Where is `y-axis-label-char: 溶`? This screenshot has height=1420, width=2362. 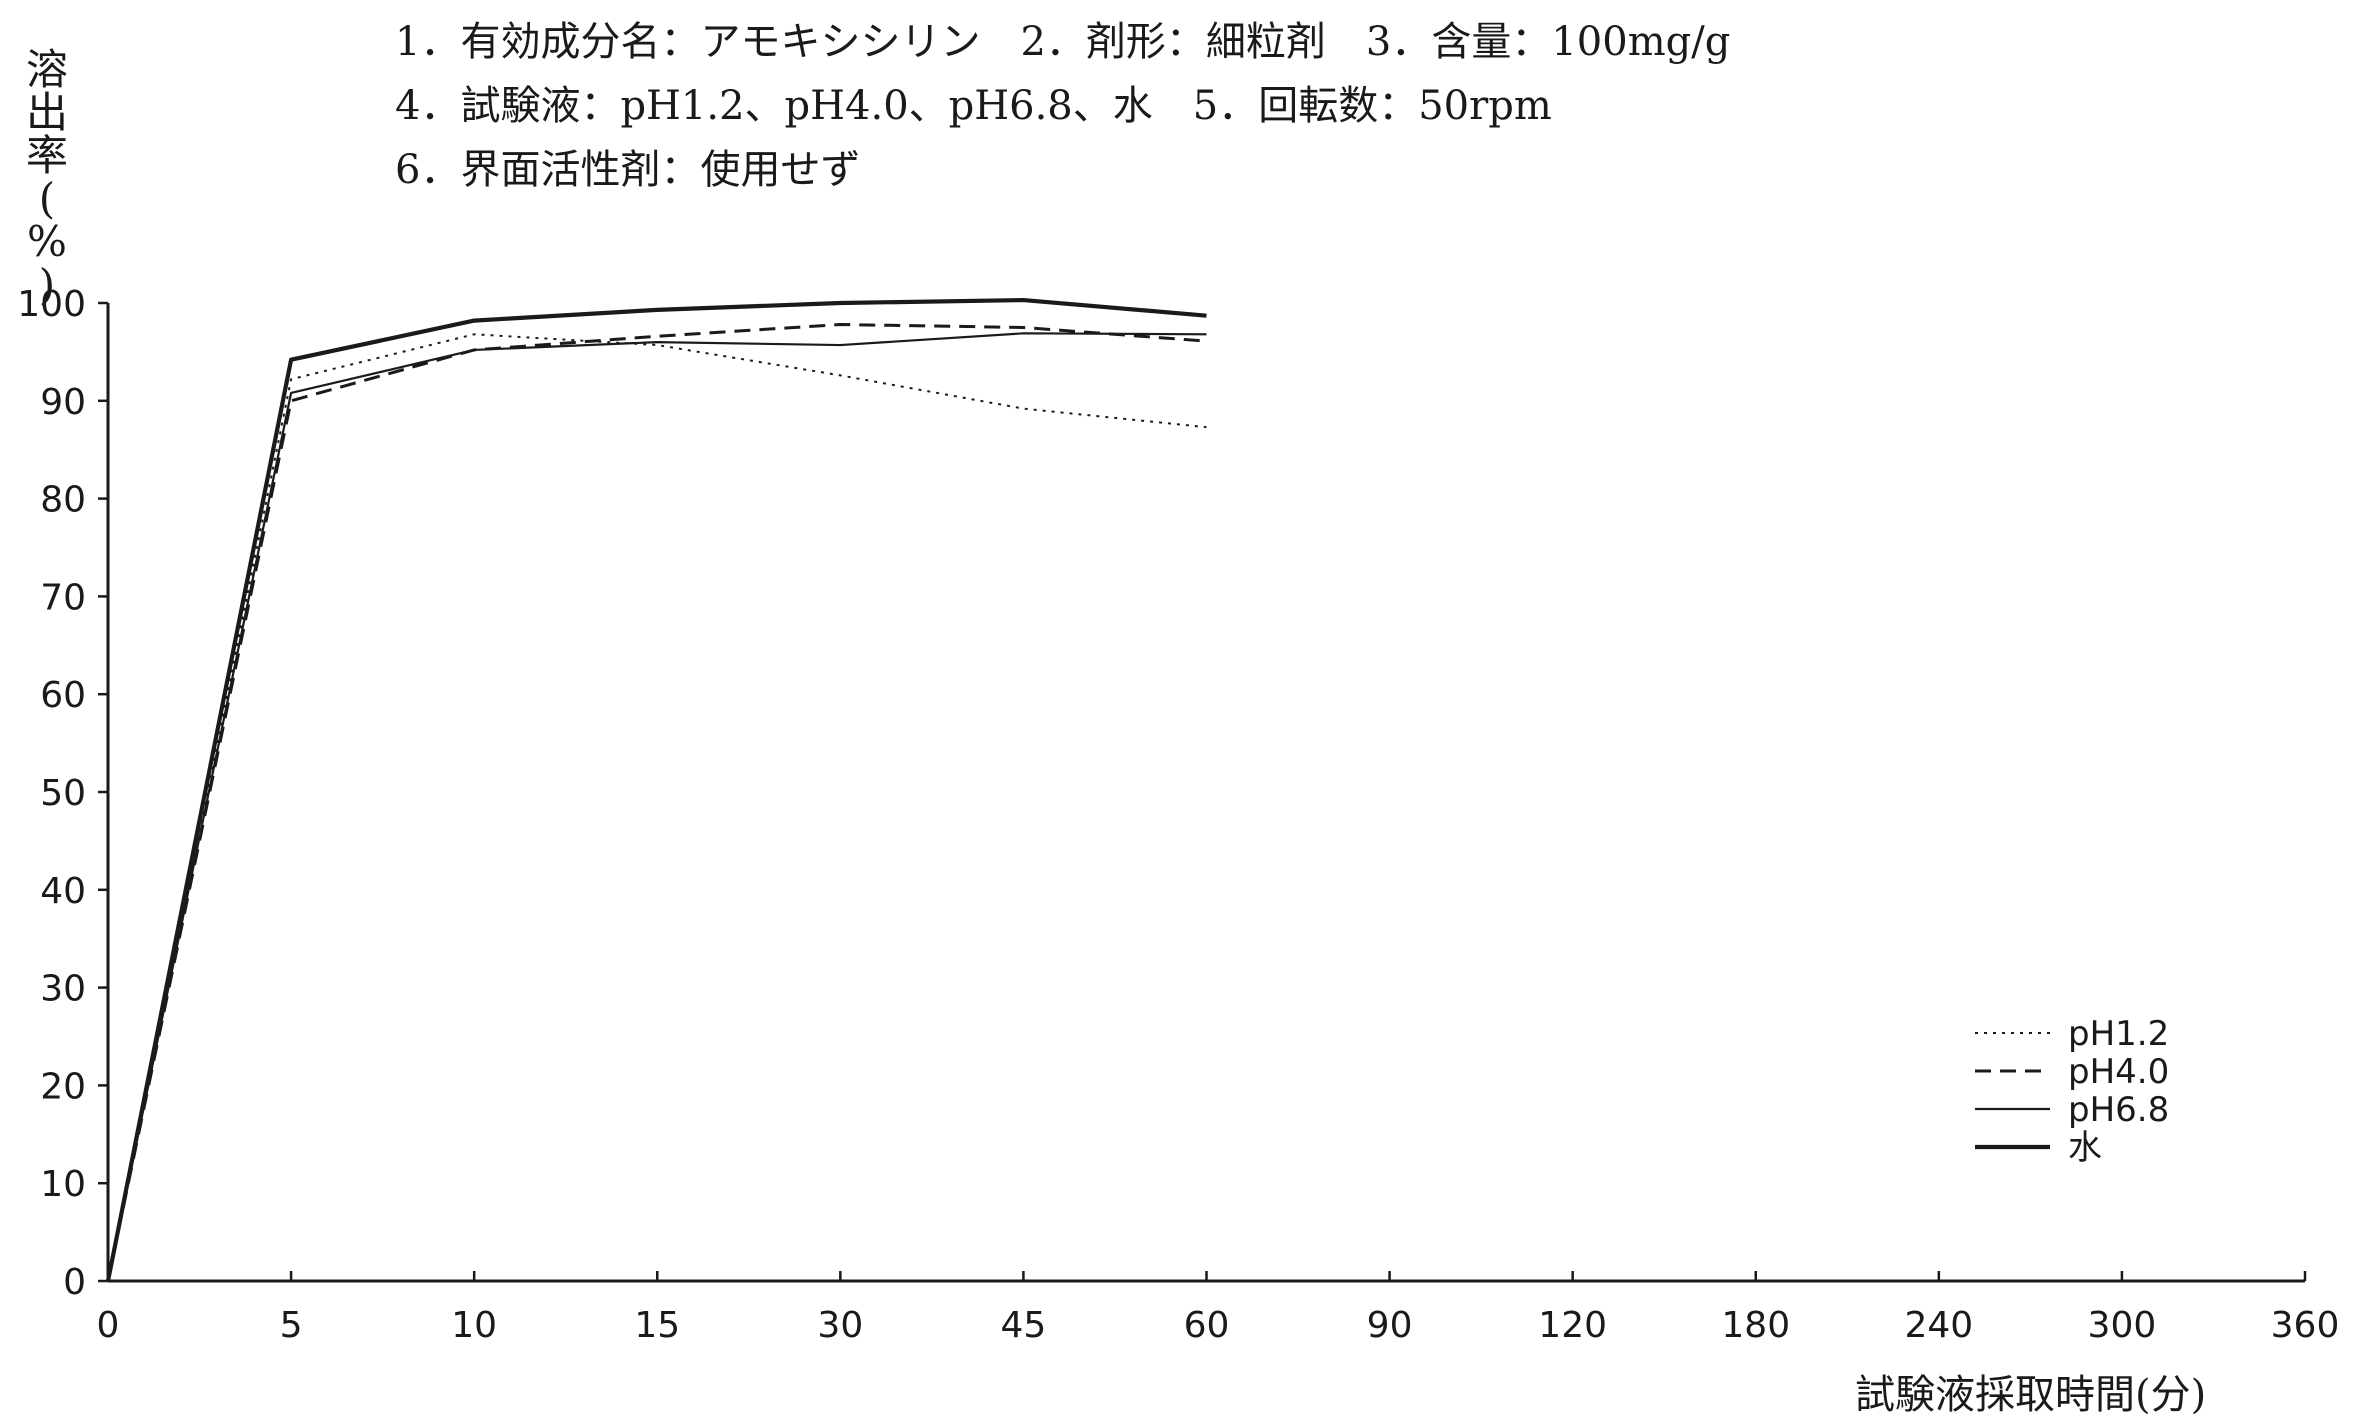 y-axis-label-char: 溶 is located at coordinates (46, 69).